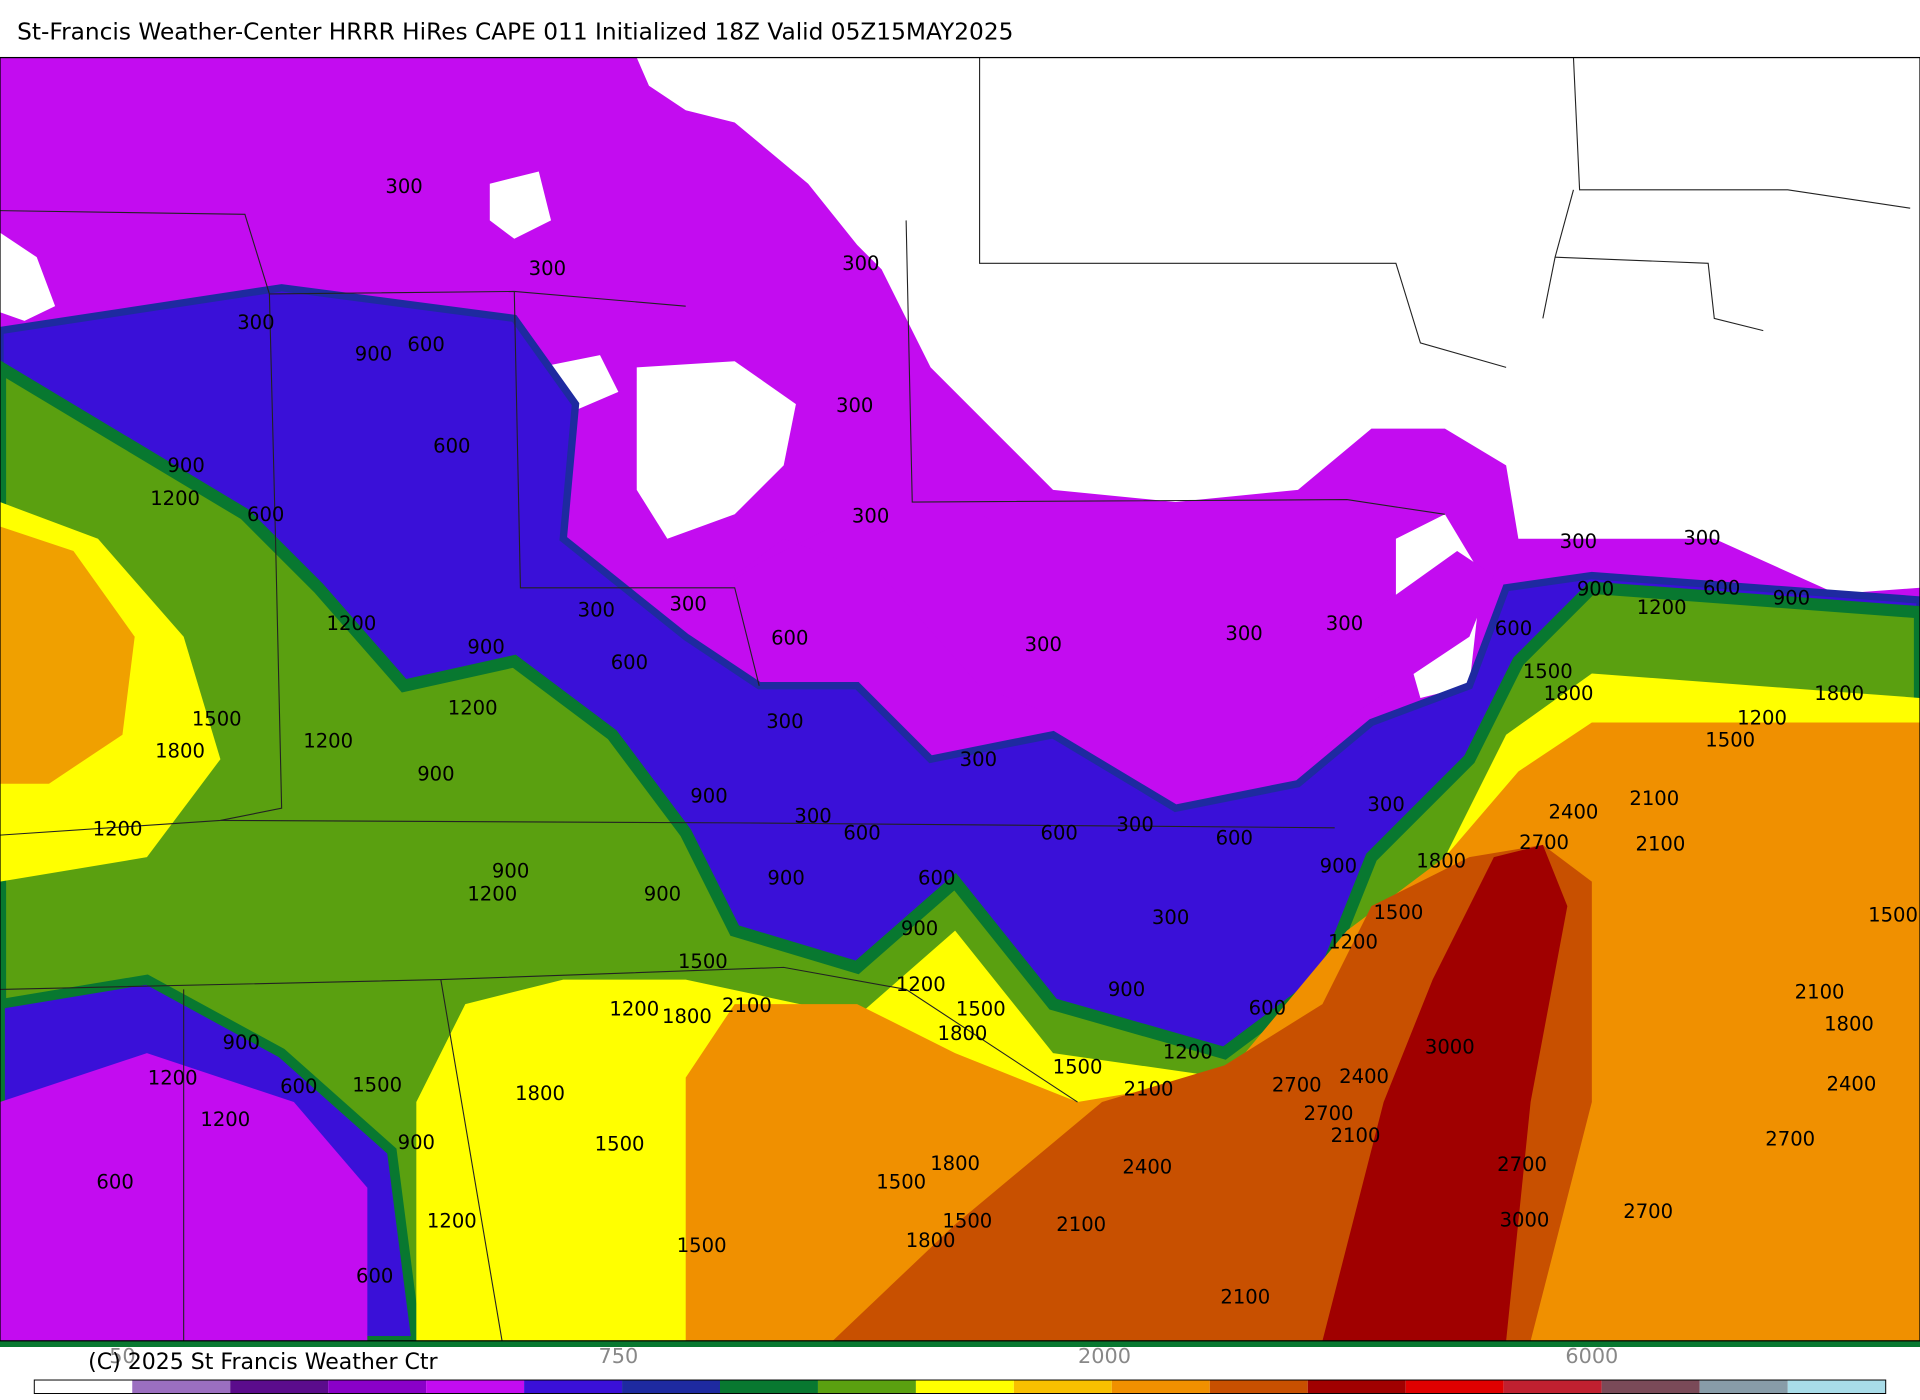 This screenshot has width=1920, height=1400. Describe the element at coordinates (1104, 1356) in the screenshot. I see `colorbar-label: 2000` at that location.